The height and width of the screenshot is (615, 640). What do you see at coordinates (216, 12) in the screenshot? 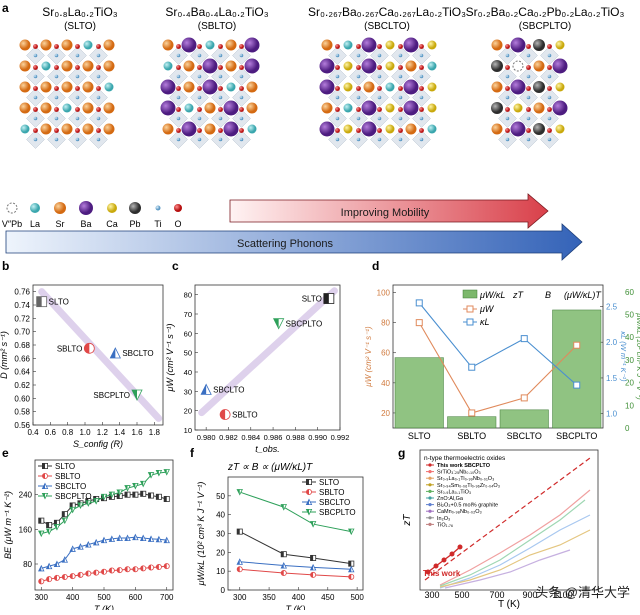
I see `structure-formula: Sr₀.₄Ba₀.₄La₀.₂TiO₃` at bounding box center [216, 12].